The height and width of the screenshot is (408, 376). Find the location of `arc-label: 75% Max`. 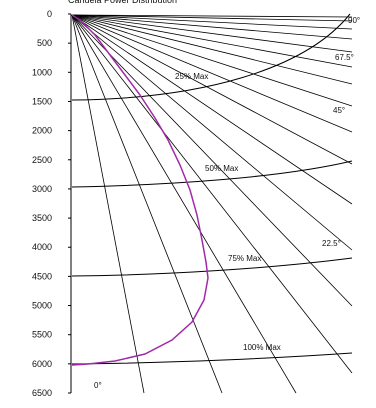

arc-label: 75% Max is located at coordinates (244, 258).